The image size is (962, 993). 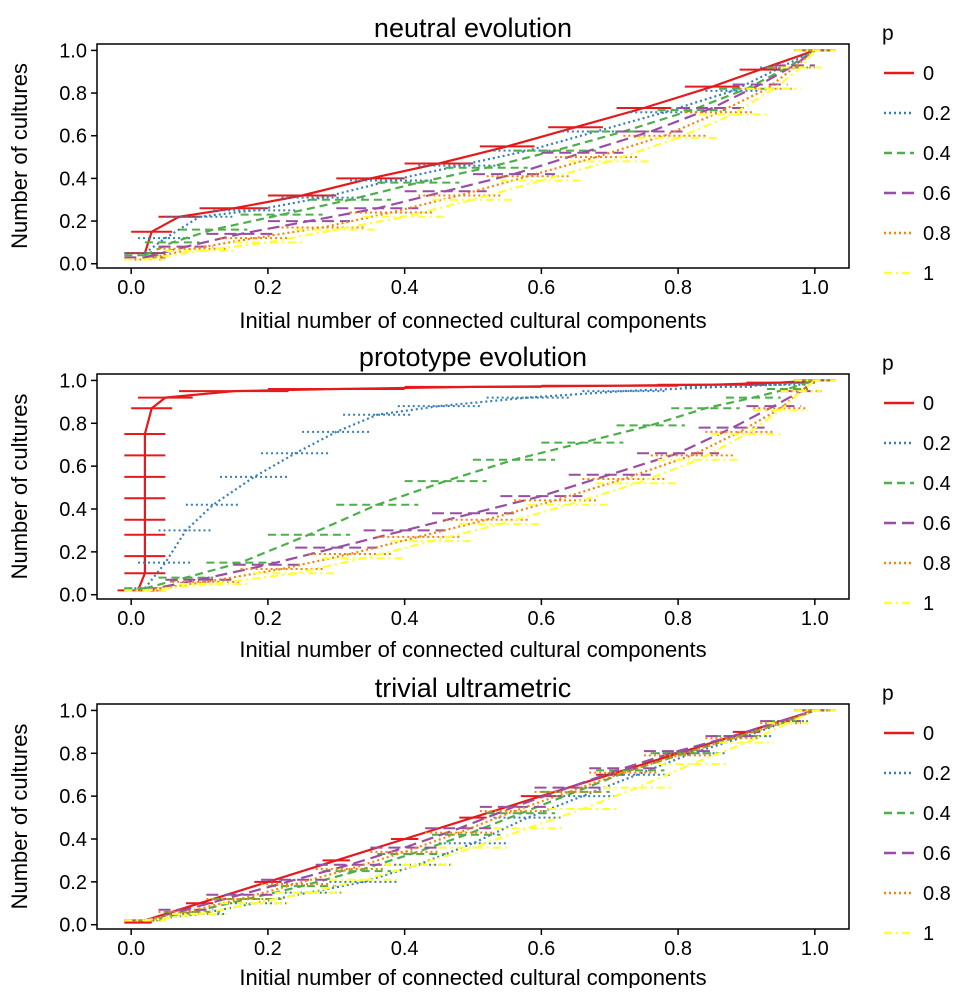 What do you see at coordinates (473, 688) in the screenshot?
I see `panel-title: trivial ultrametric` at bounding box center [473, 688].